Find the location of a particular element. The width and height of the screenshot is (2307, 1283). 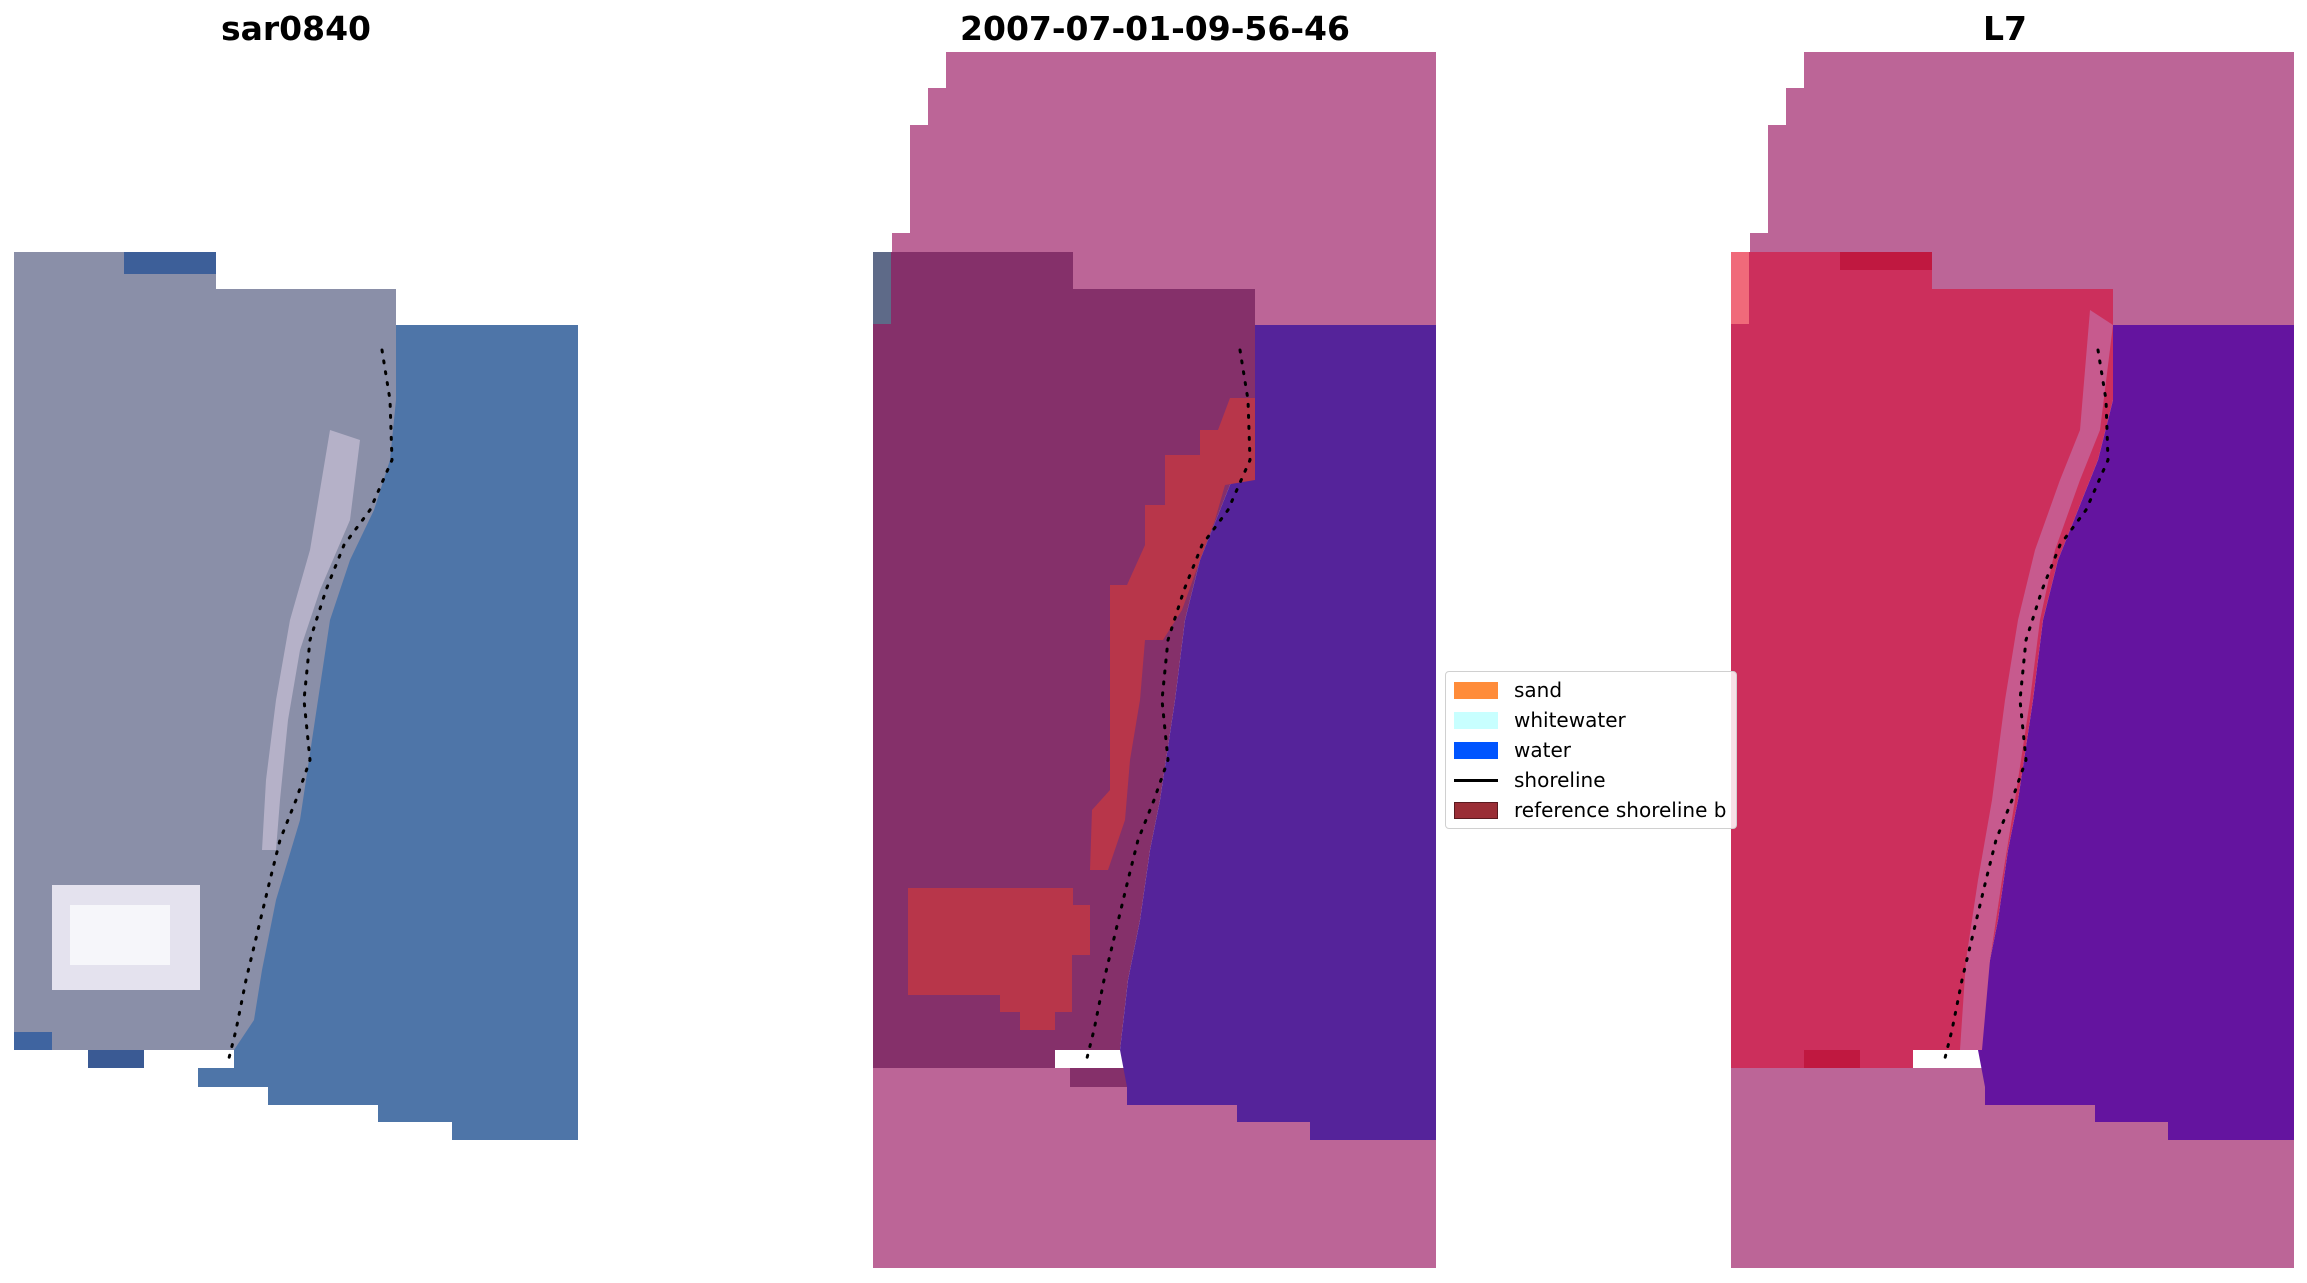

panel-title-classified: 2007-07-01-09-56-46 is located at coordinates (1155, 28).